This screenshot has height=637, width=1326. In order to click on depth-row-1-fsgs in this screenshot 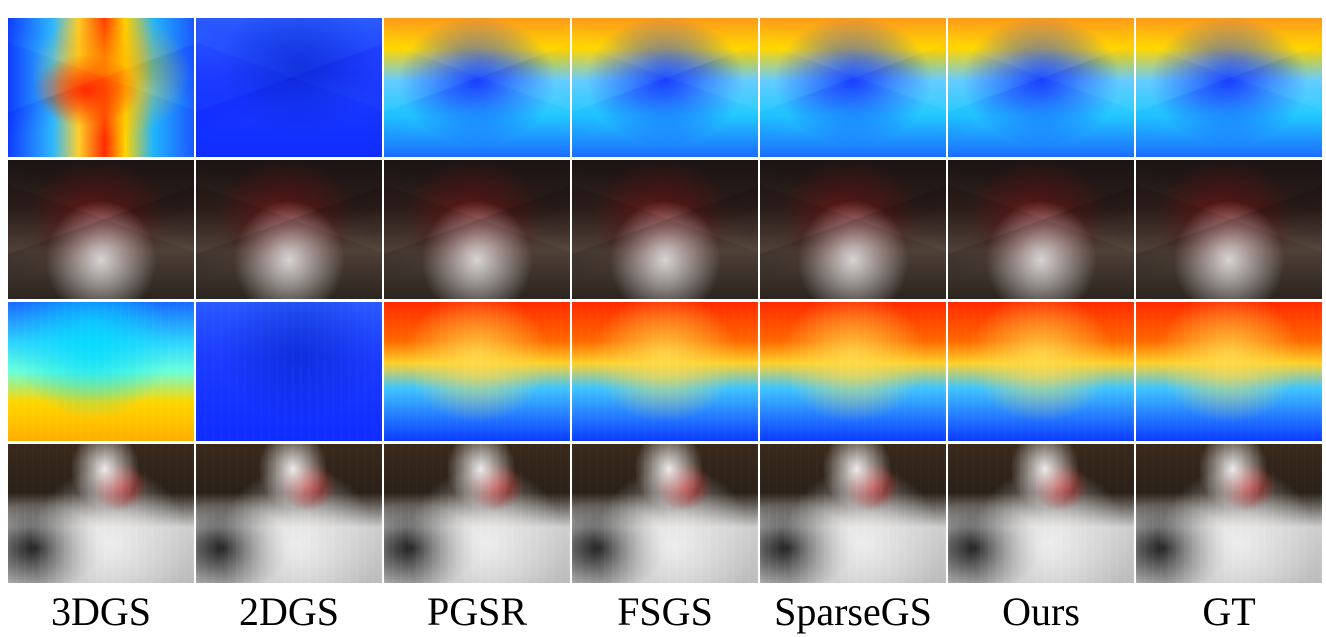, I will do `click(665, 87)`.